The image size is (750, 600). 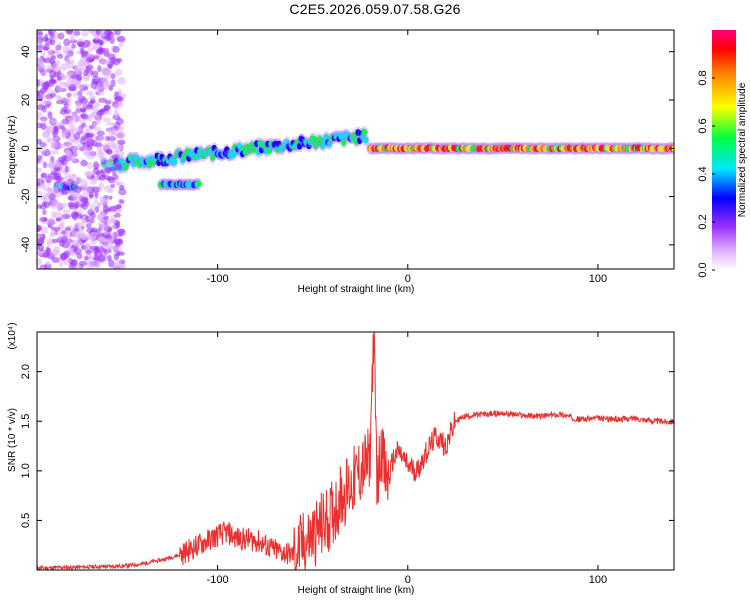 What do you see at coordinates (26, 148) in the screenshot?
I see `spectrogram-y-tick-label: 0` at bounding box center [26, 148].